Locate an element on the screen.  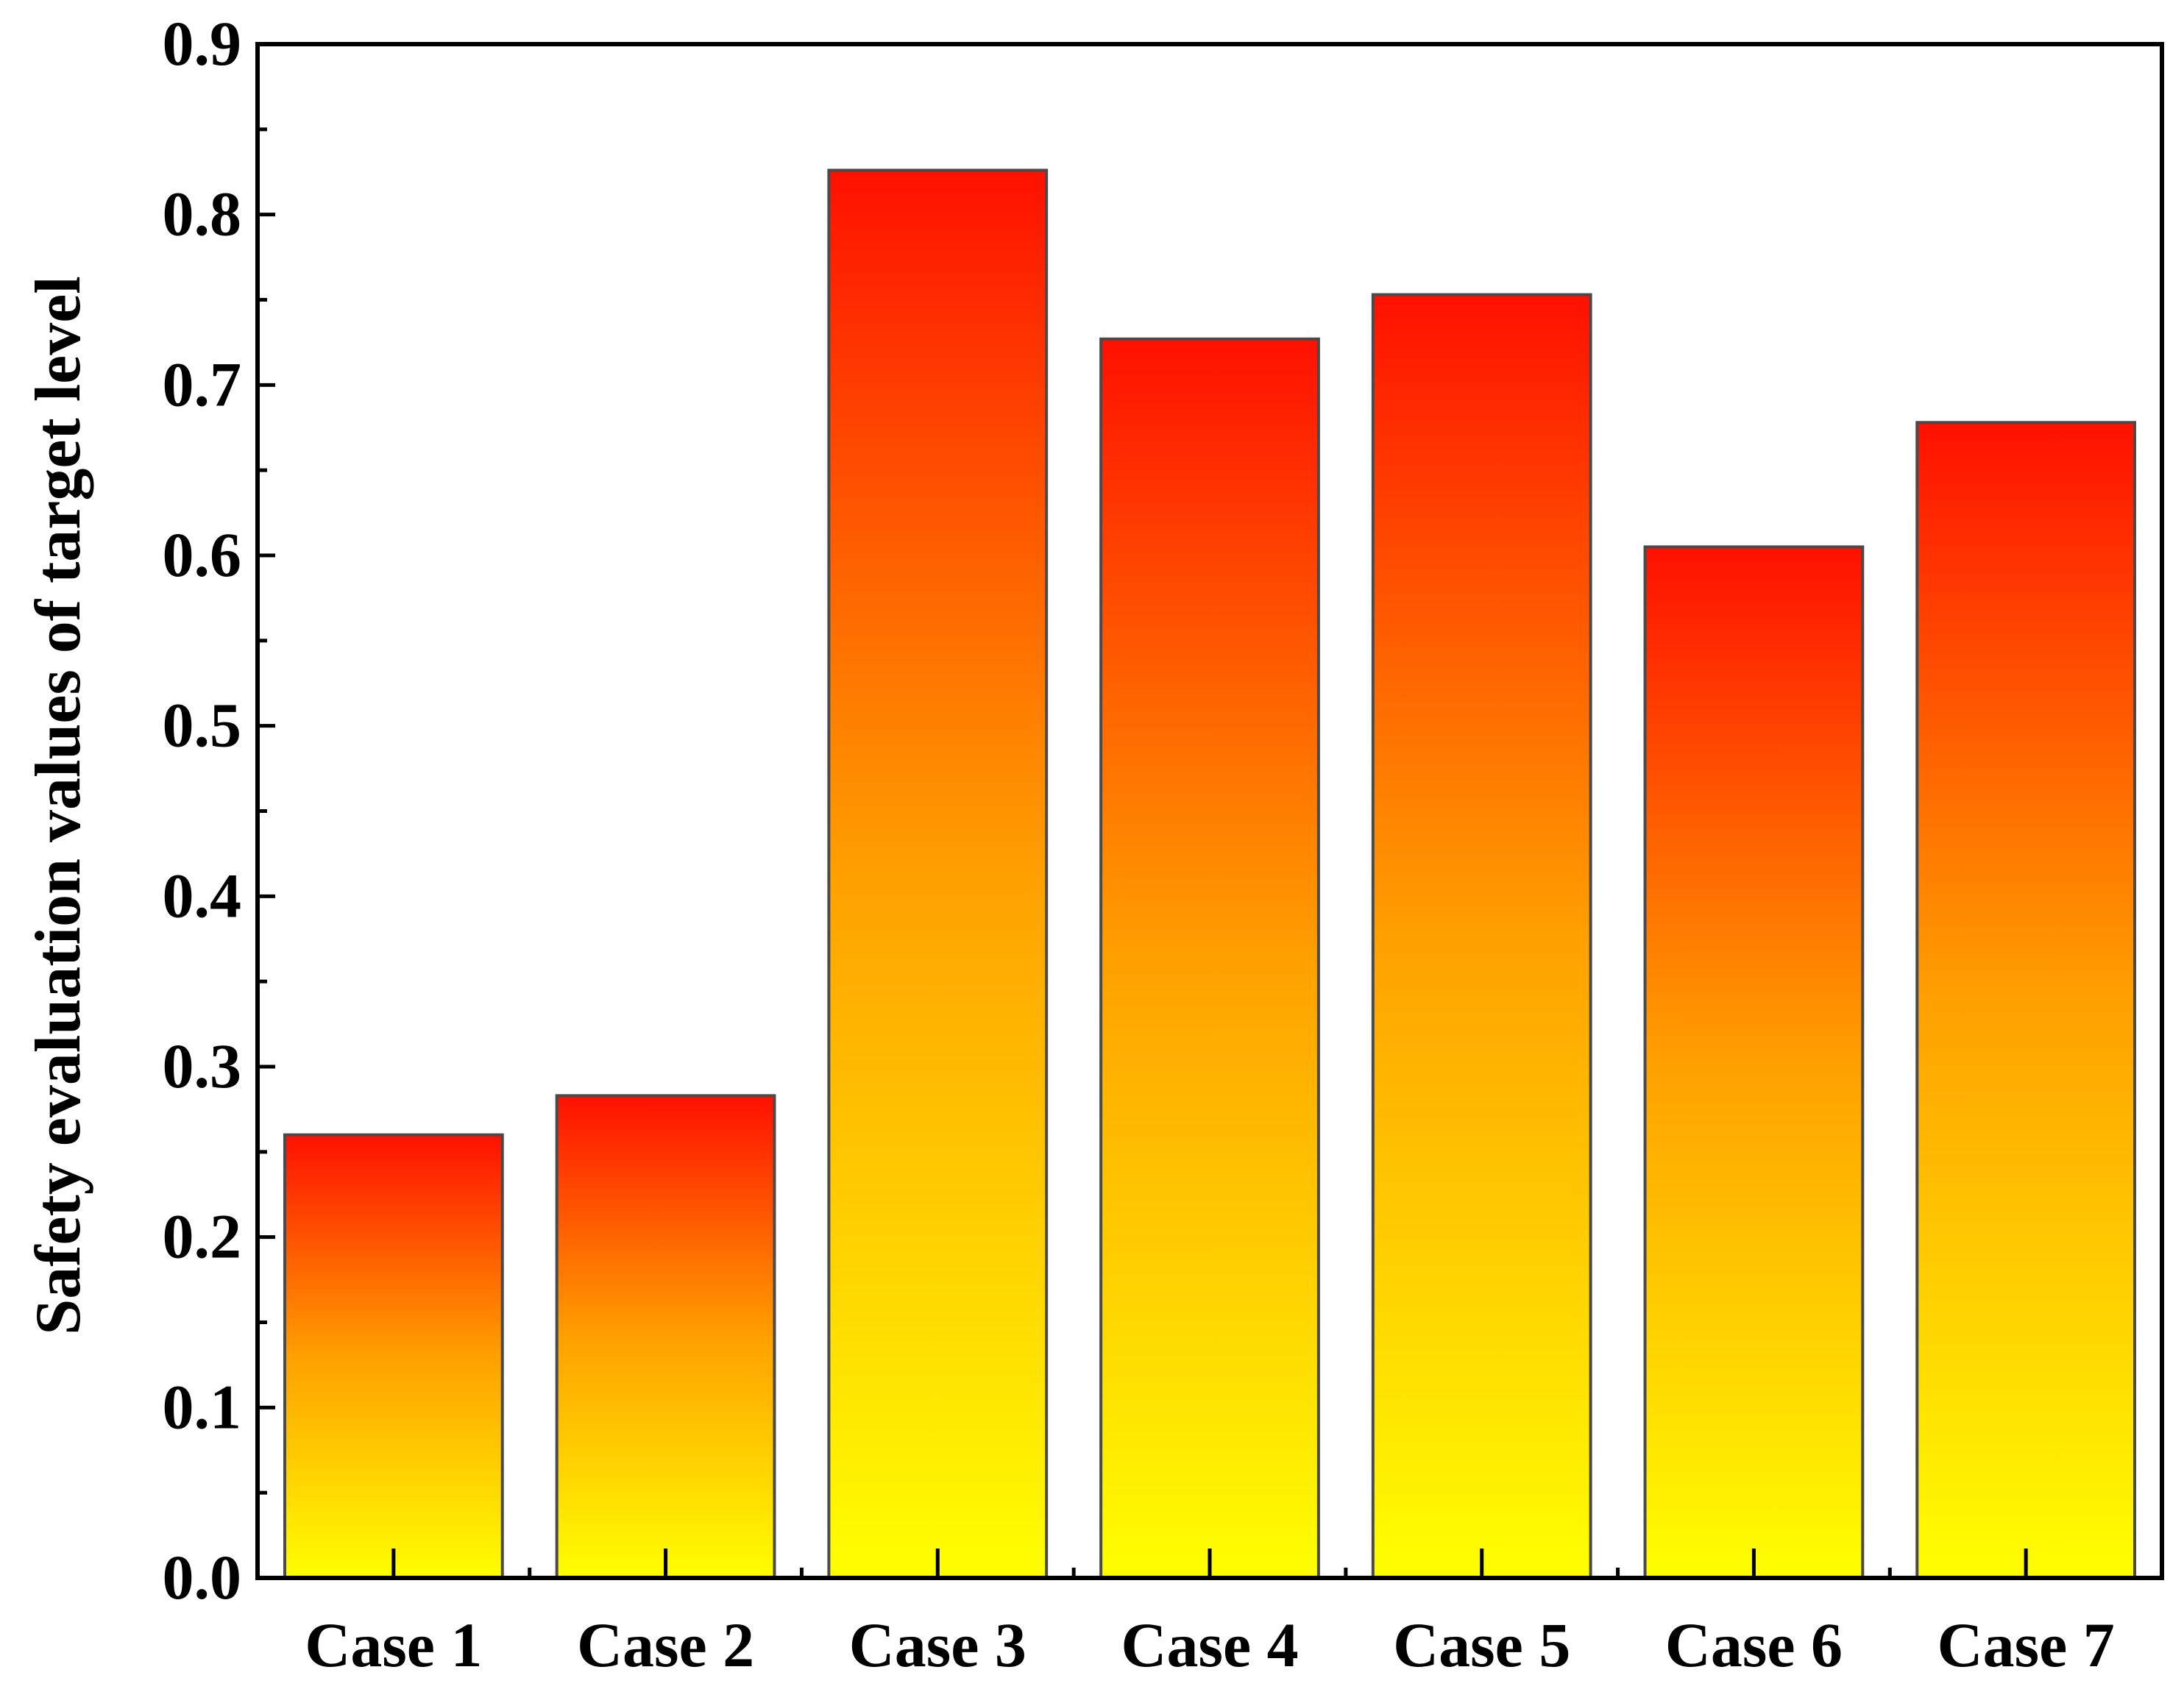
y-tick-label: 0.7 is located at coordinates (202, 384).